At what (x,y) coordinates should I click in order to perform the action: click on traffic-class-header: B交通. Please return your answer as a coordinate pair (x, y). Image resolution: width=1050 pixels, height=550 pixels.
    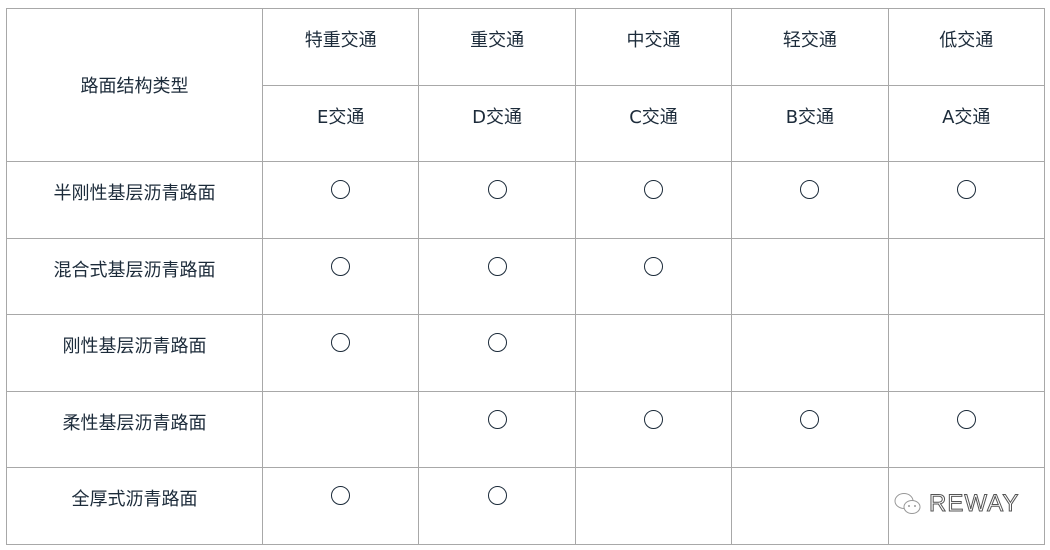
    Looking at the image, I should click on (810, 123).